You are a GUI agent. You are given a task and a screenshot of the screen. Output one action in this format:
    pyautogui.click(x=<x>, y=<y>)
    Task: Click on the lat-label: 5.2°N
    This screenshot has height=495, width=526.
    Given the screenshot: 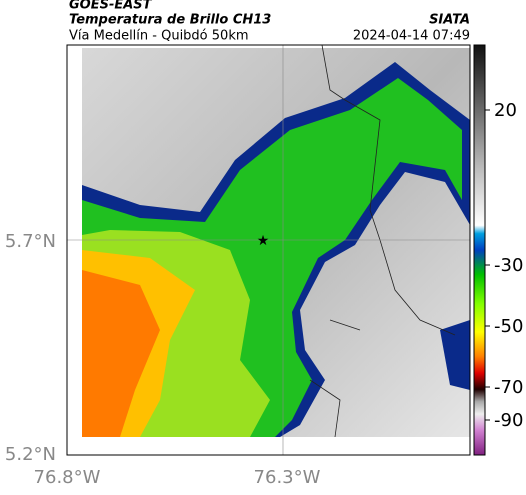 What is the action you would take?
    pyautogui.click(x=30, y=454)
    